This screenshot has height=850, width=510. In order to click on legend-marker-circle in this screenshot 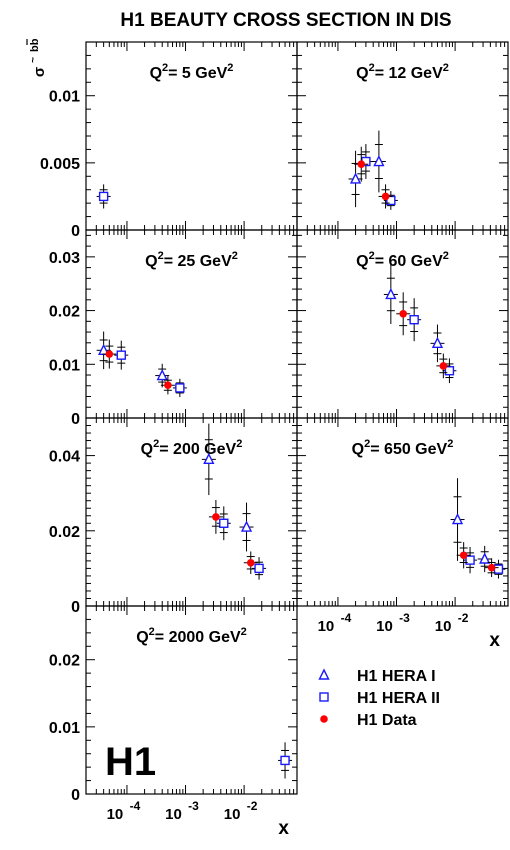, I will do `click(324, 719)`.